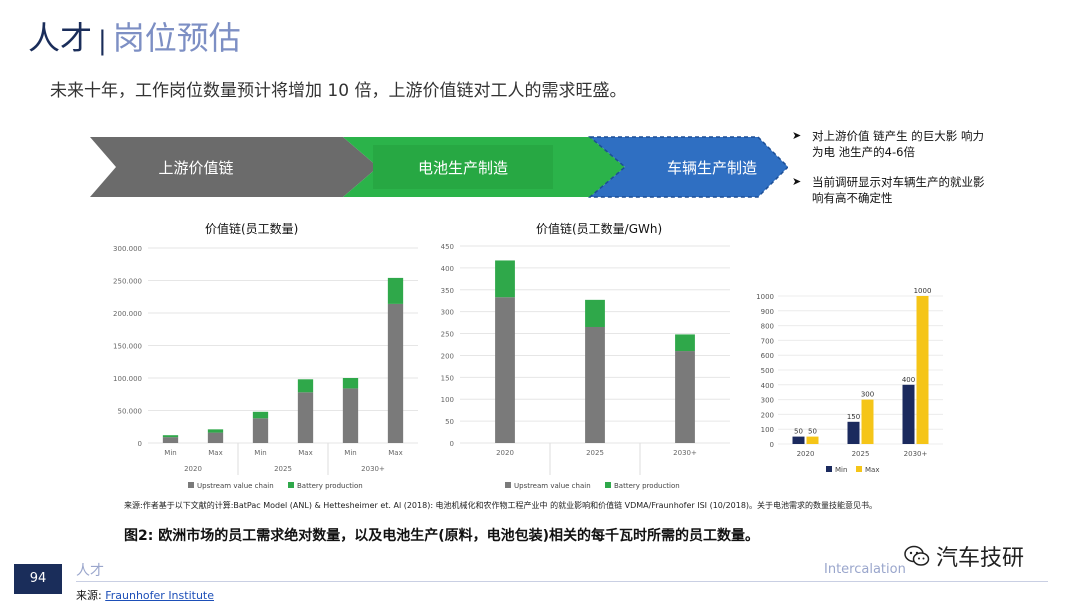 The width and height of the screenshot is (1080, 608). I want to click on page-number: 94, so click(38, 579).